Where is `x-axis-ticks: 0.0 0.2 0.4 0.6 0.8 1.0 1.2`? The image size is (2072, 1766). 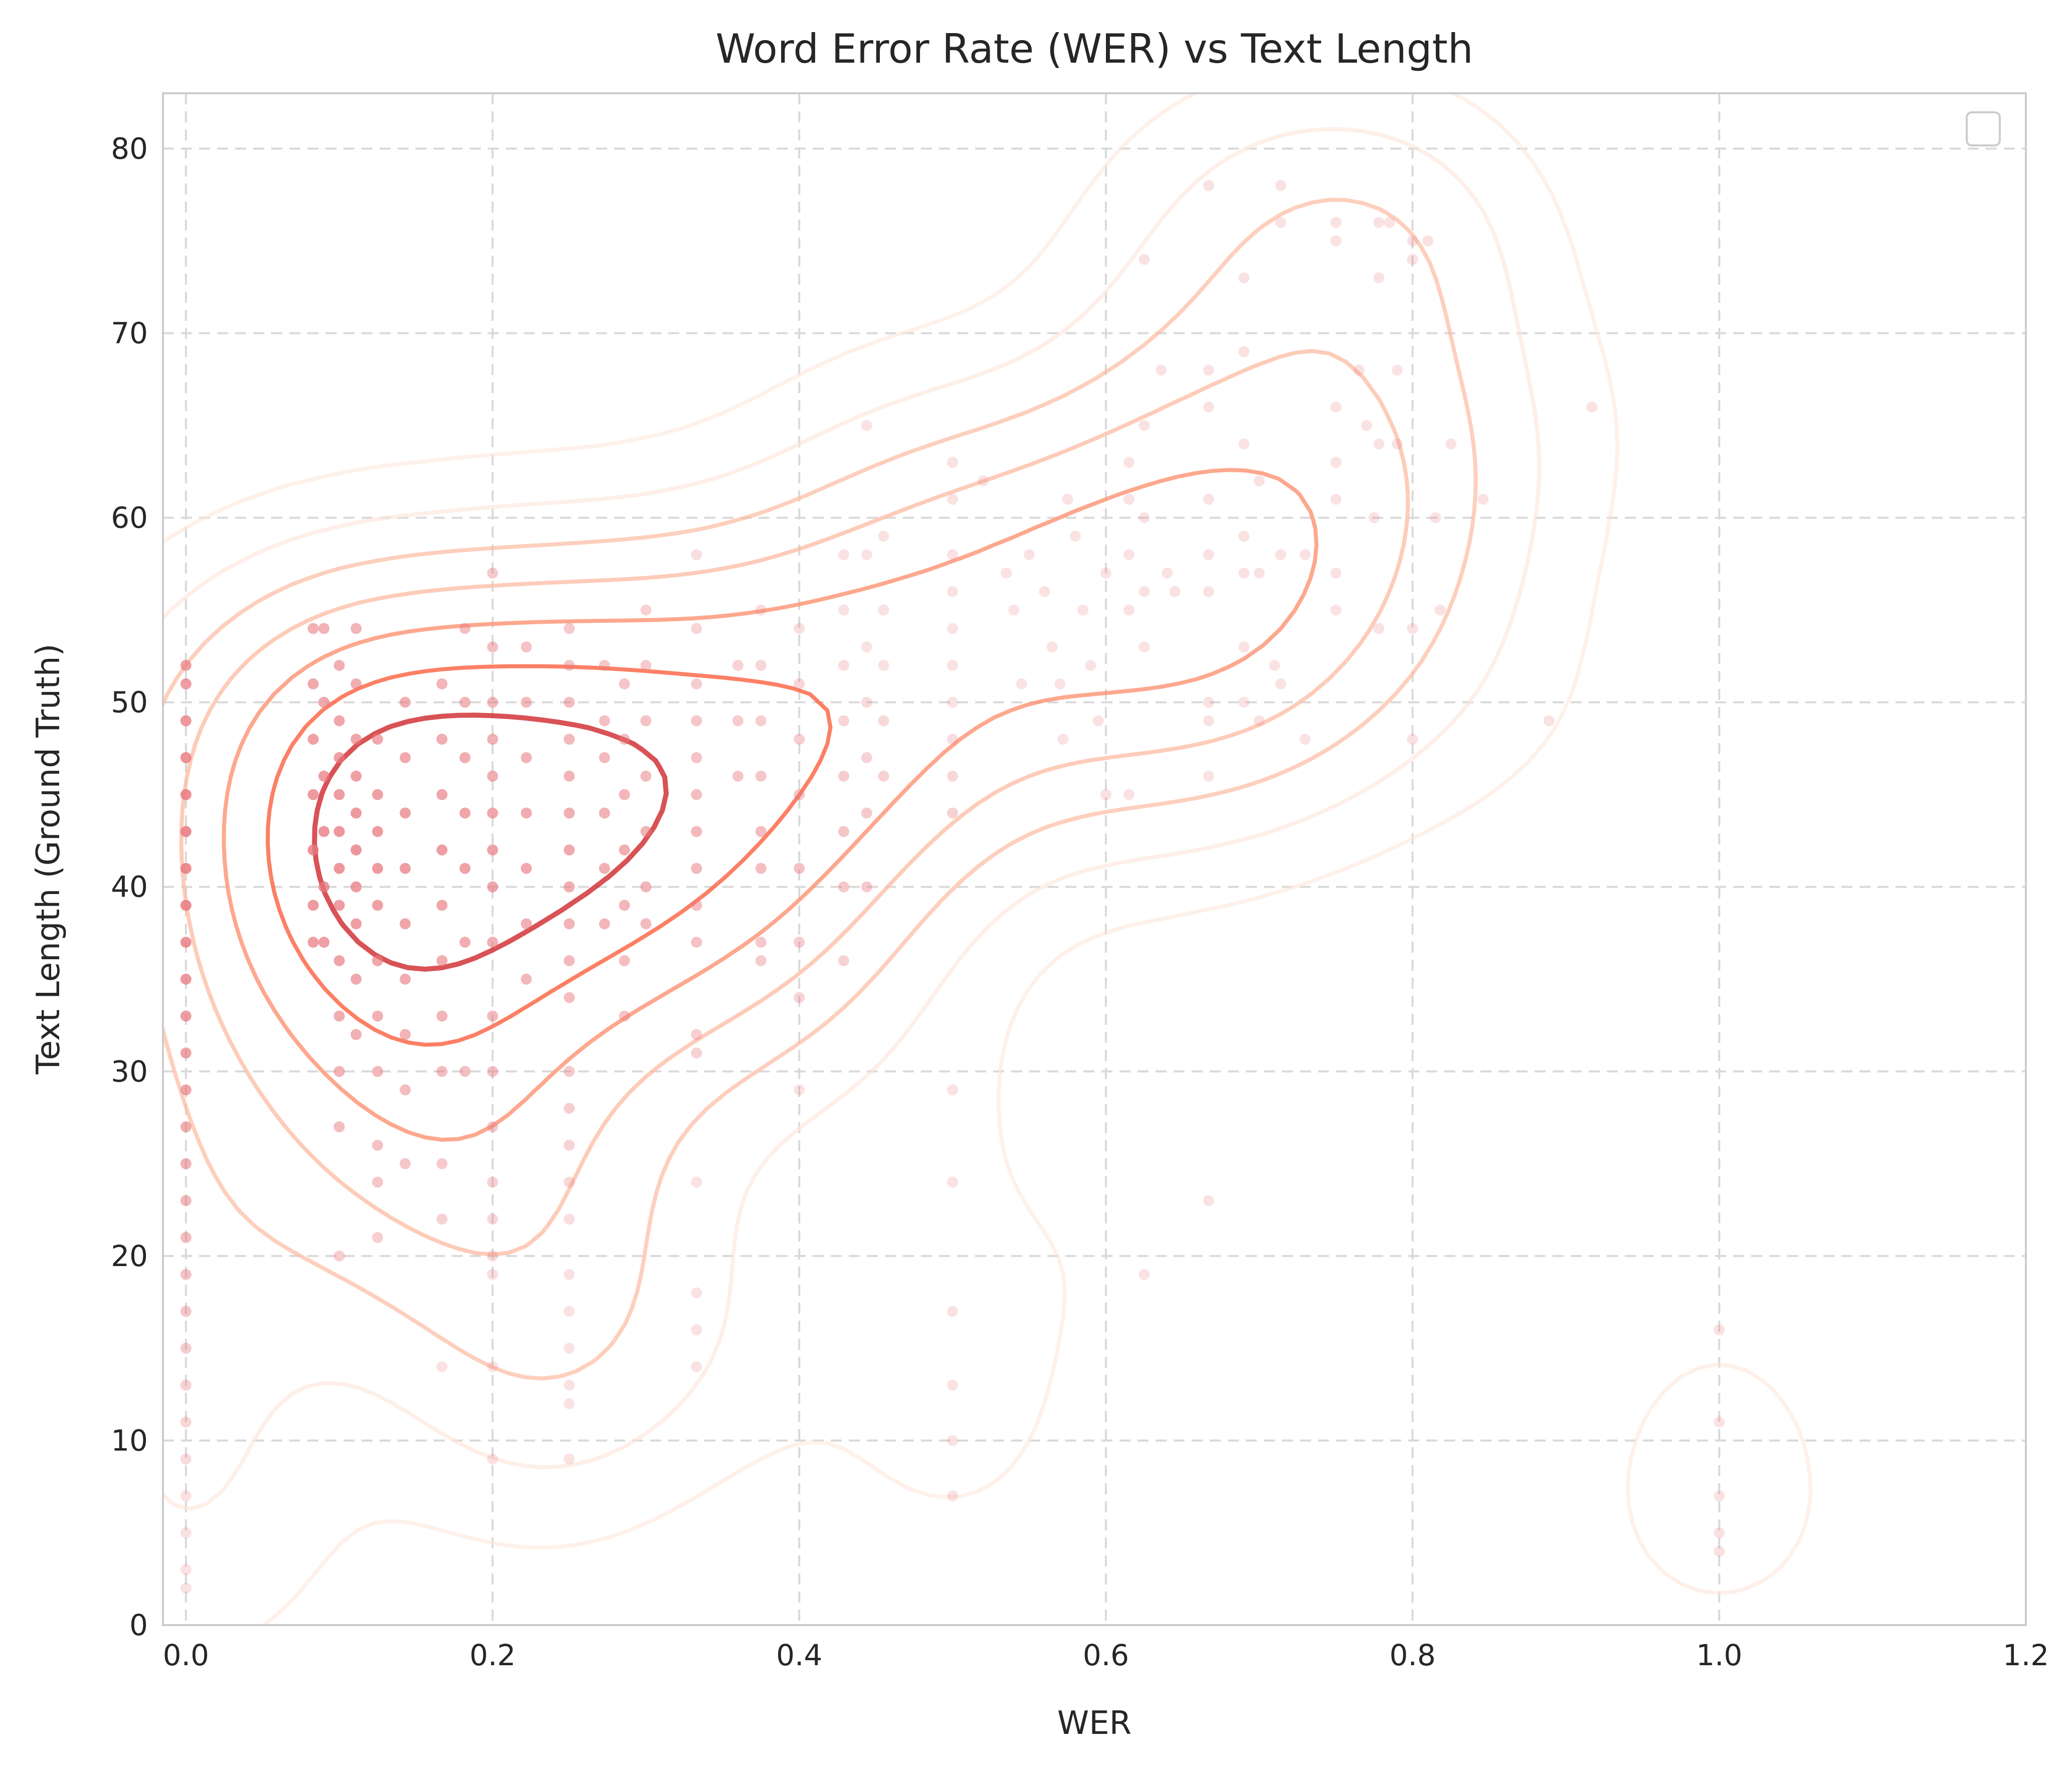
x-axis-ticks: 0.0 0.2 0.4 0.6 0.8 1.0 1.2 is located at coordinates (1106, 1655).